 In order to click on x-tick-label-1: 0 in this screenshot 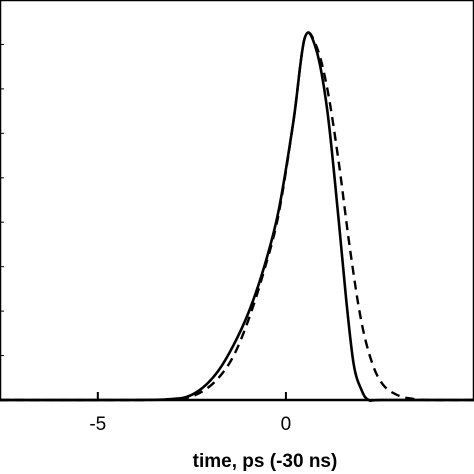, I will do `click(286, 424)`.